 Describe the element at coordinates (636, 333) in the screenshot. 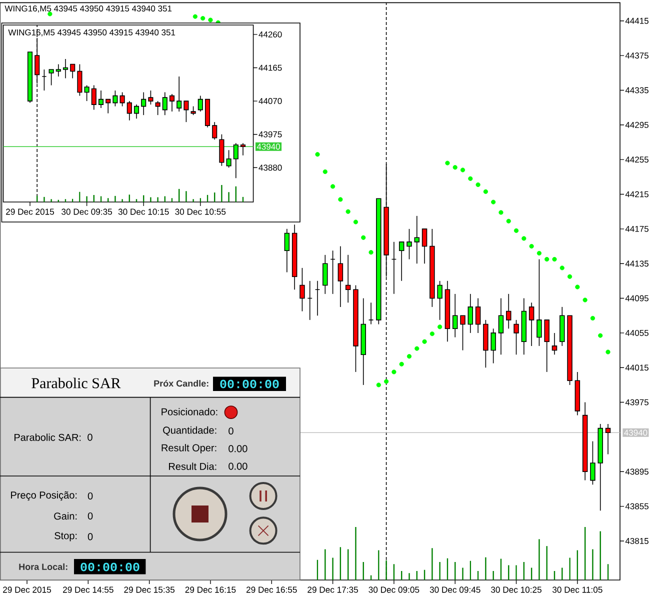

I see `y-tick-label: 44055` at that location.